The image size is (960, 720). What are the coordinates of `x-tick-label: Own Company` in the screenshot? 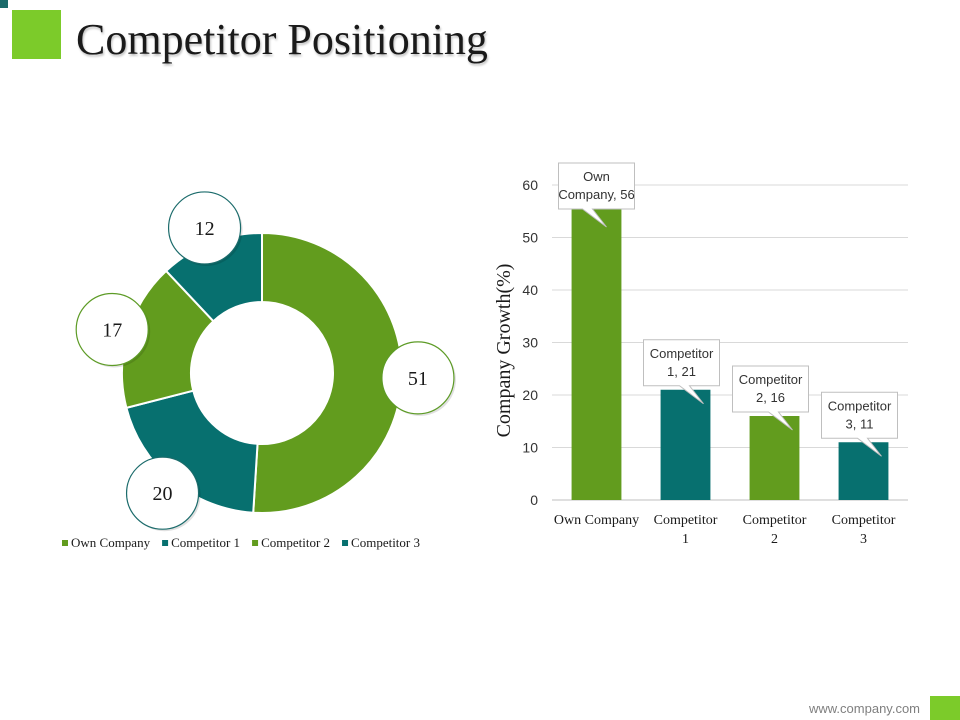 It's located at (596, 520).